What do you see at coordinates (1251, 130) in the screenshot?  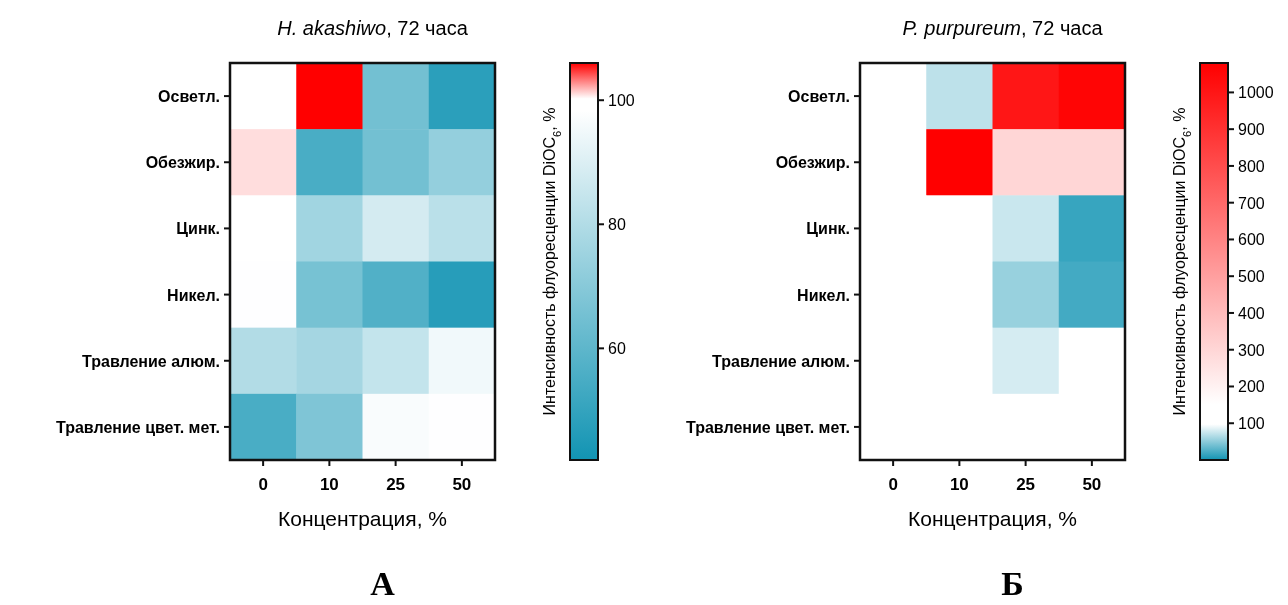 I see `color-bar-label: 900` at bounding box center [1251, 130].